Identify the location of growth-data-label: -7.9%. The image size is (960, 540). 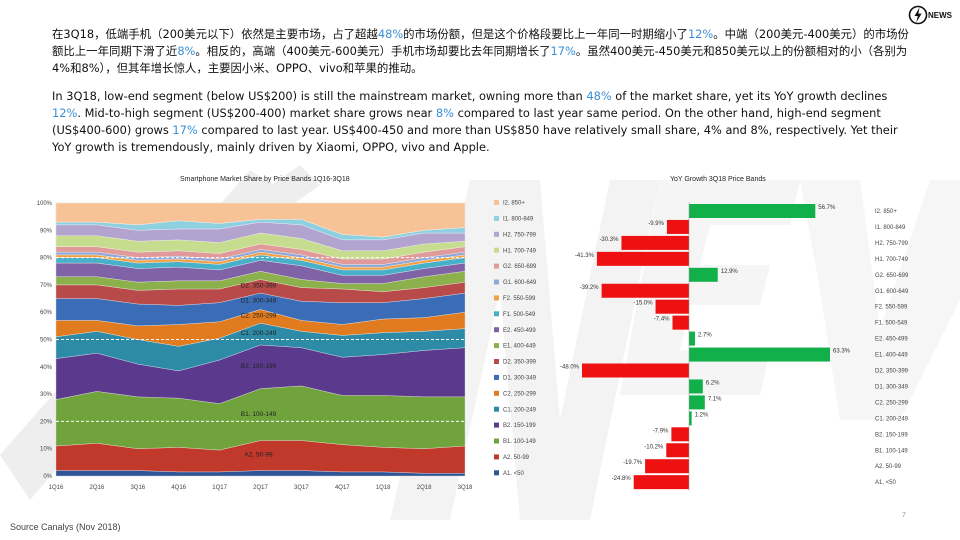
(661, 431).